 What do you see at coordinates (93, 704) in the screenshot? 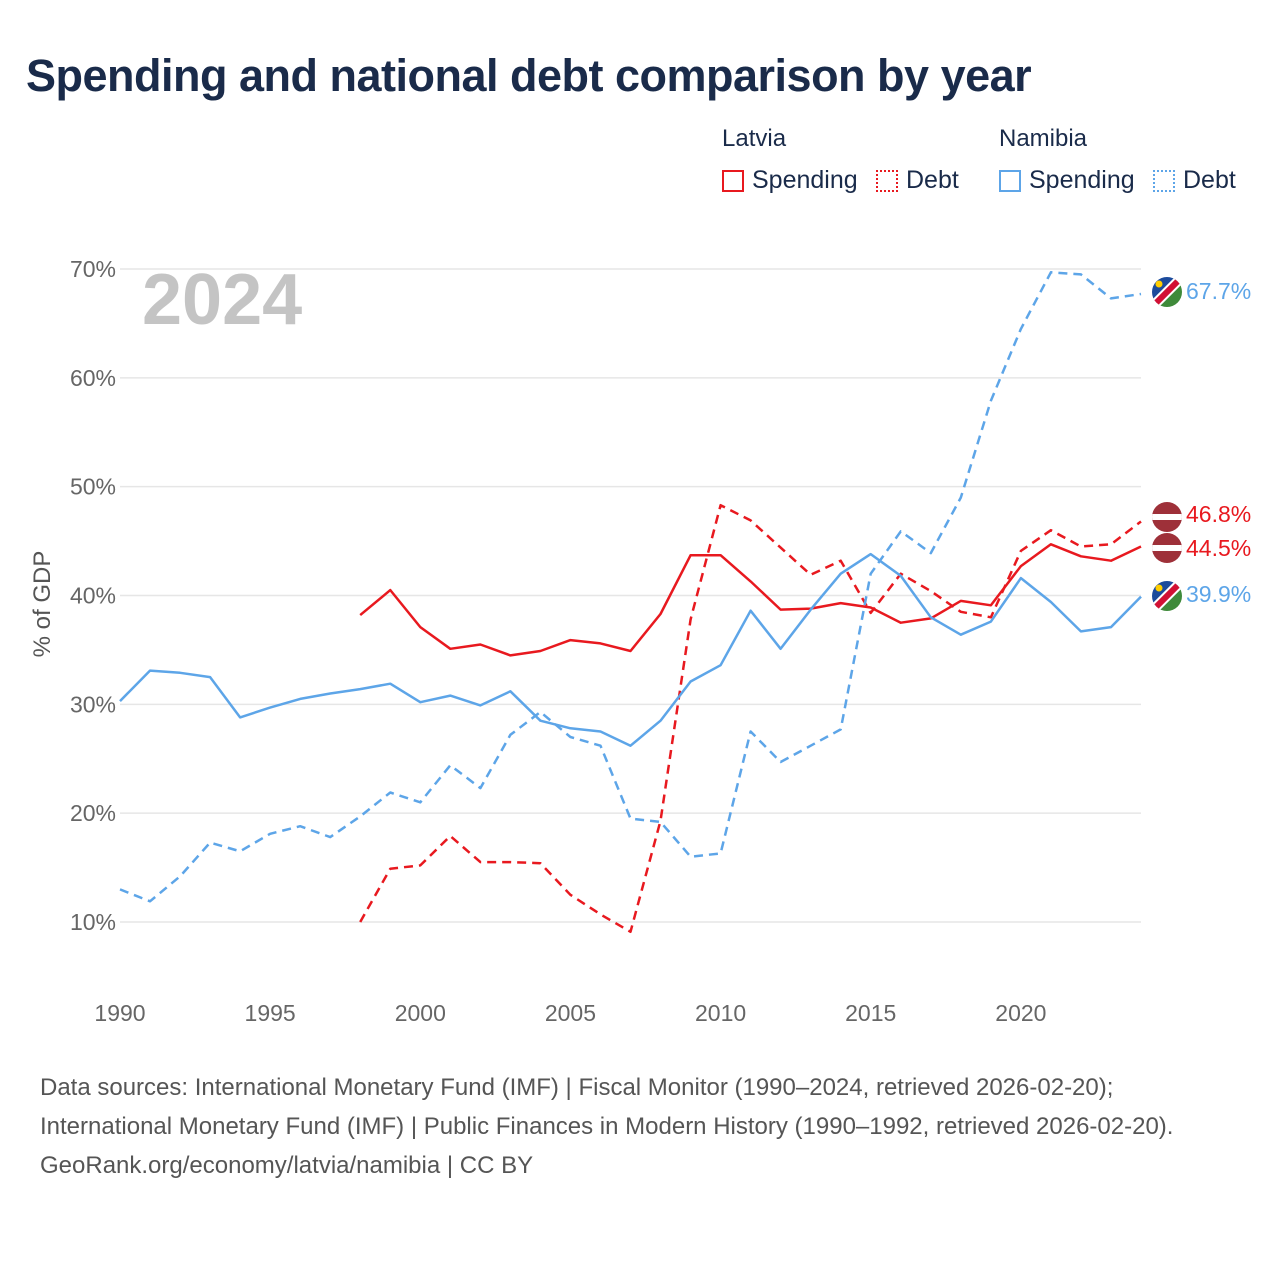
I see `y-tick-label: 30%` at bounding box center [93, 704].